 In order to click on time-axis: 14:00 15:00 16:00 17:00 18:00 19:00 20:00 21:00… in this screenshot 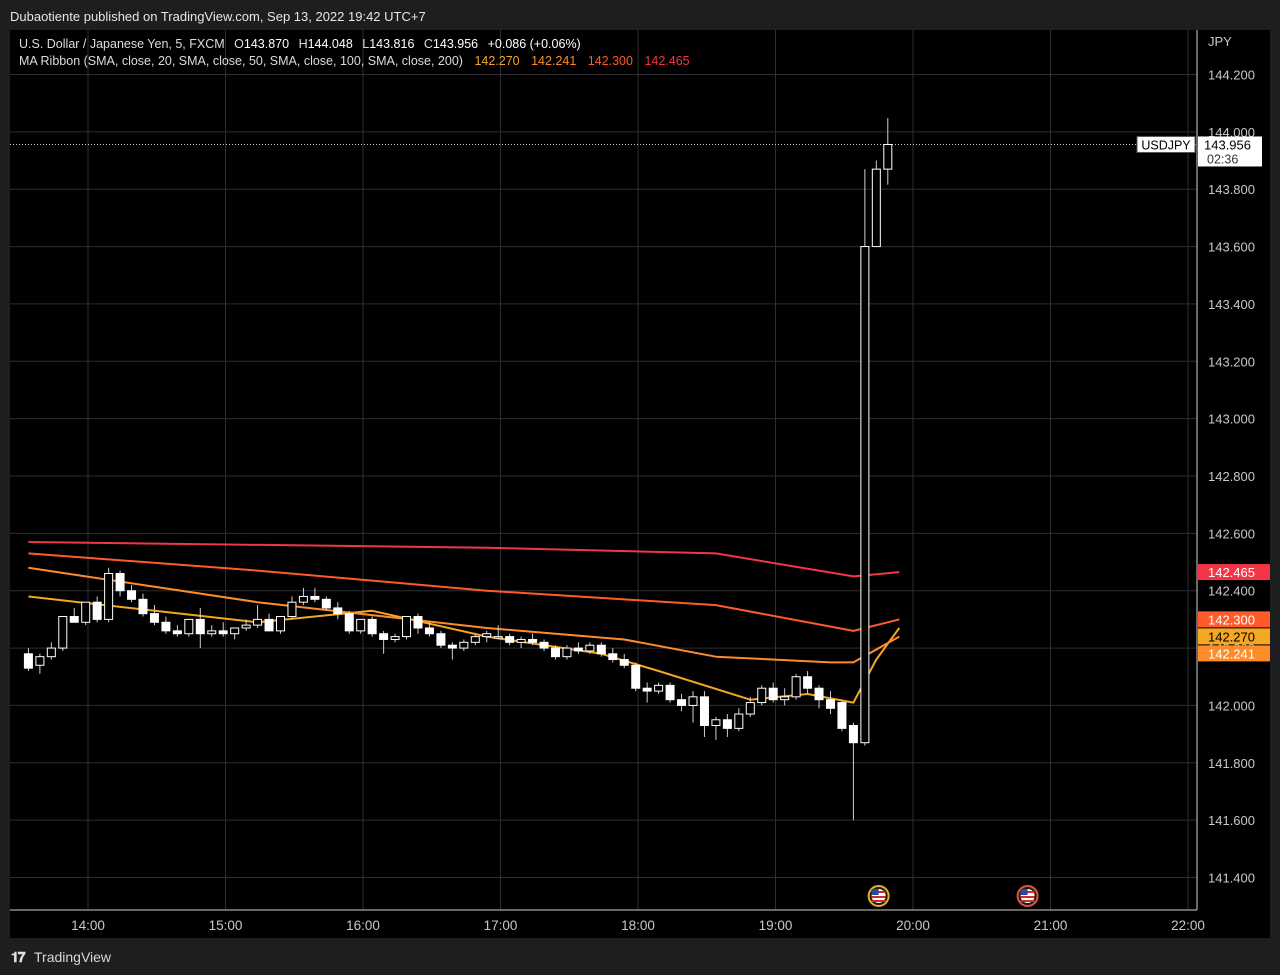, I will do `click(638, 925)`.